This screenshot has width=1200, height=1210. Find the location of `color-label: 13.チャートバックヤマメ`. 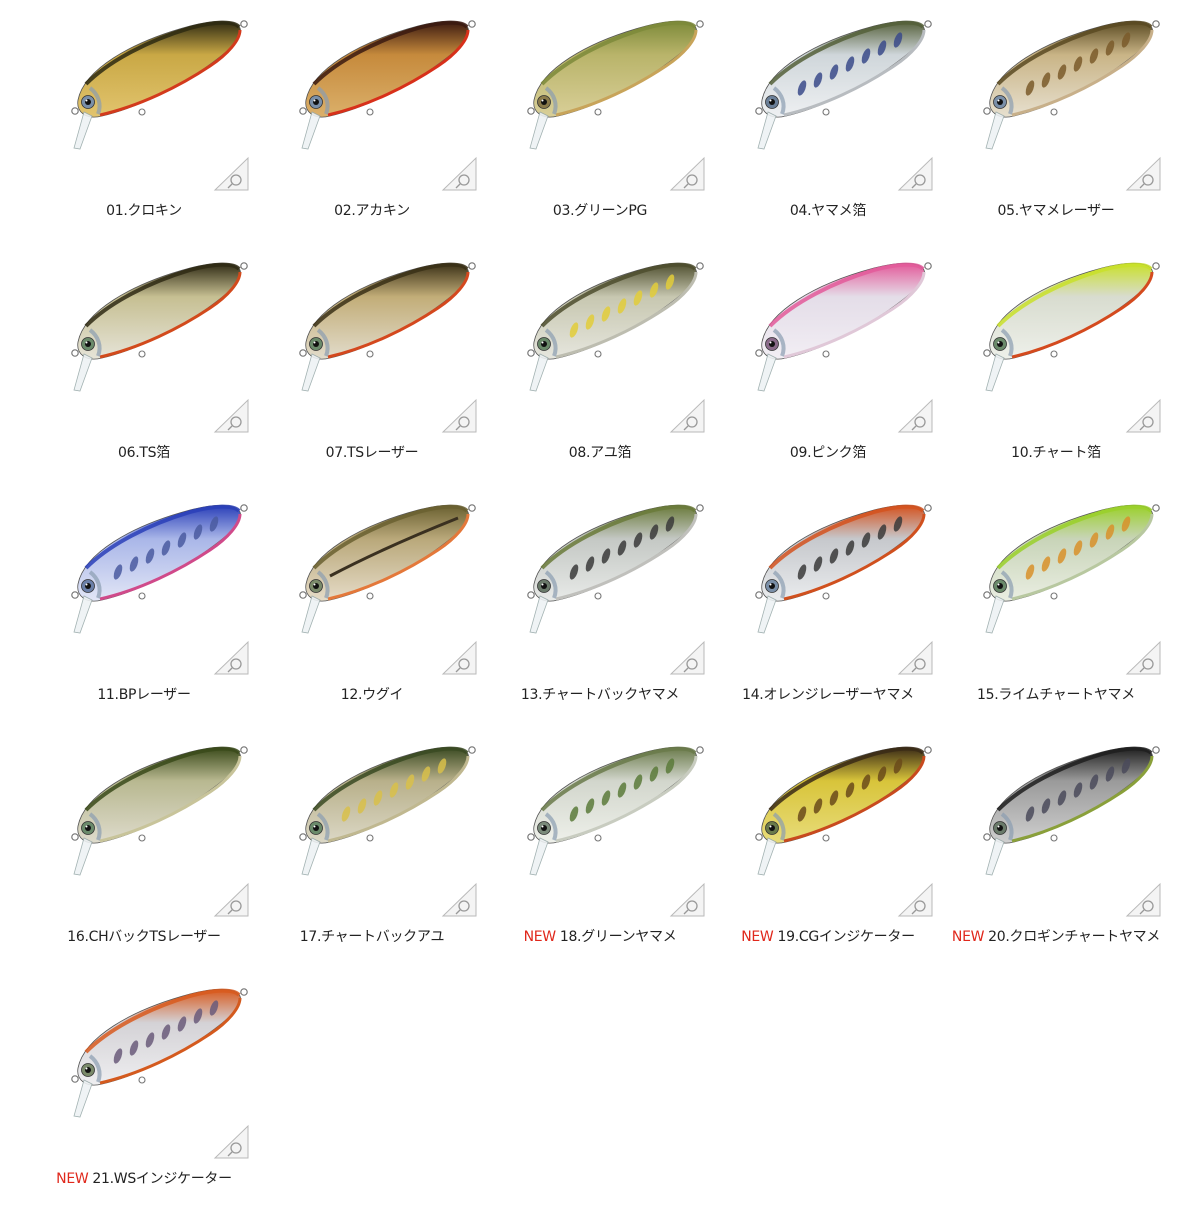

color-label: 13.チャートバックヤマメ is located at coordinates (600, 695).